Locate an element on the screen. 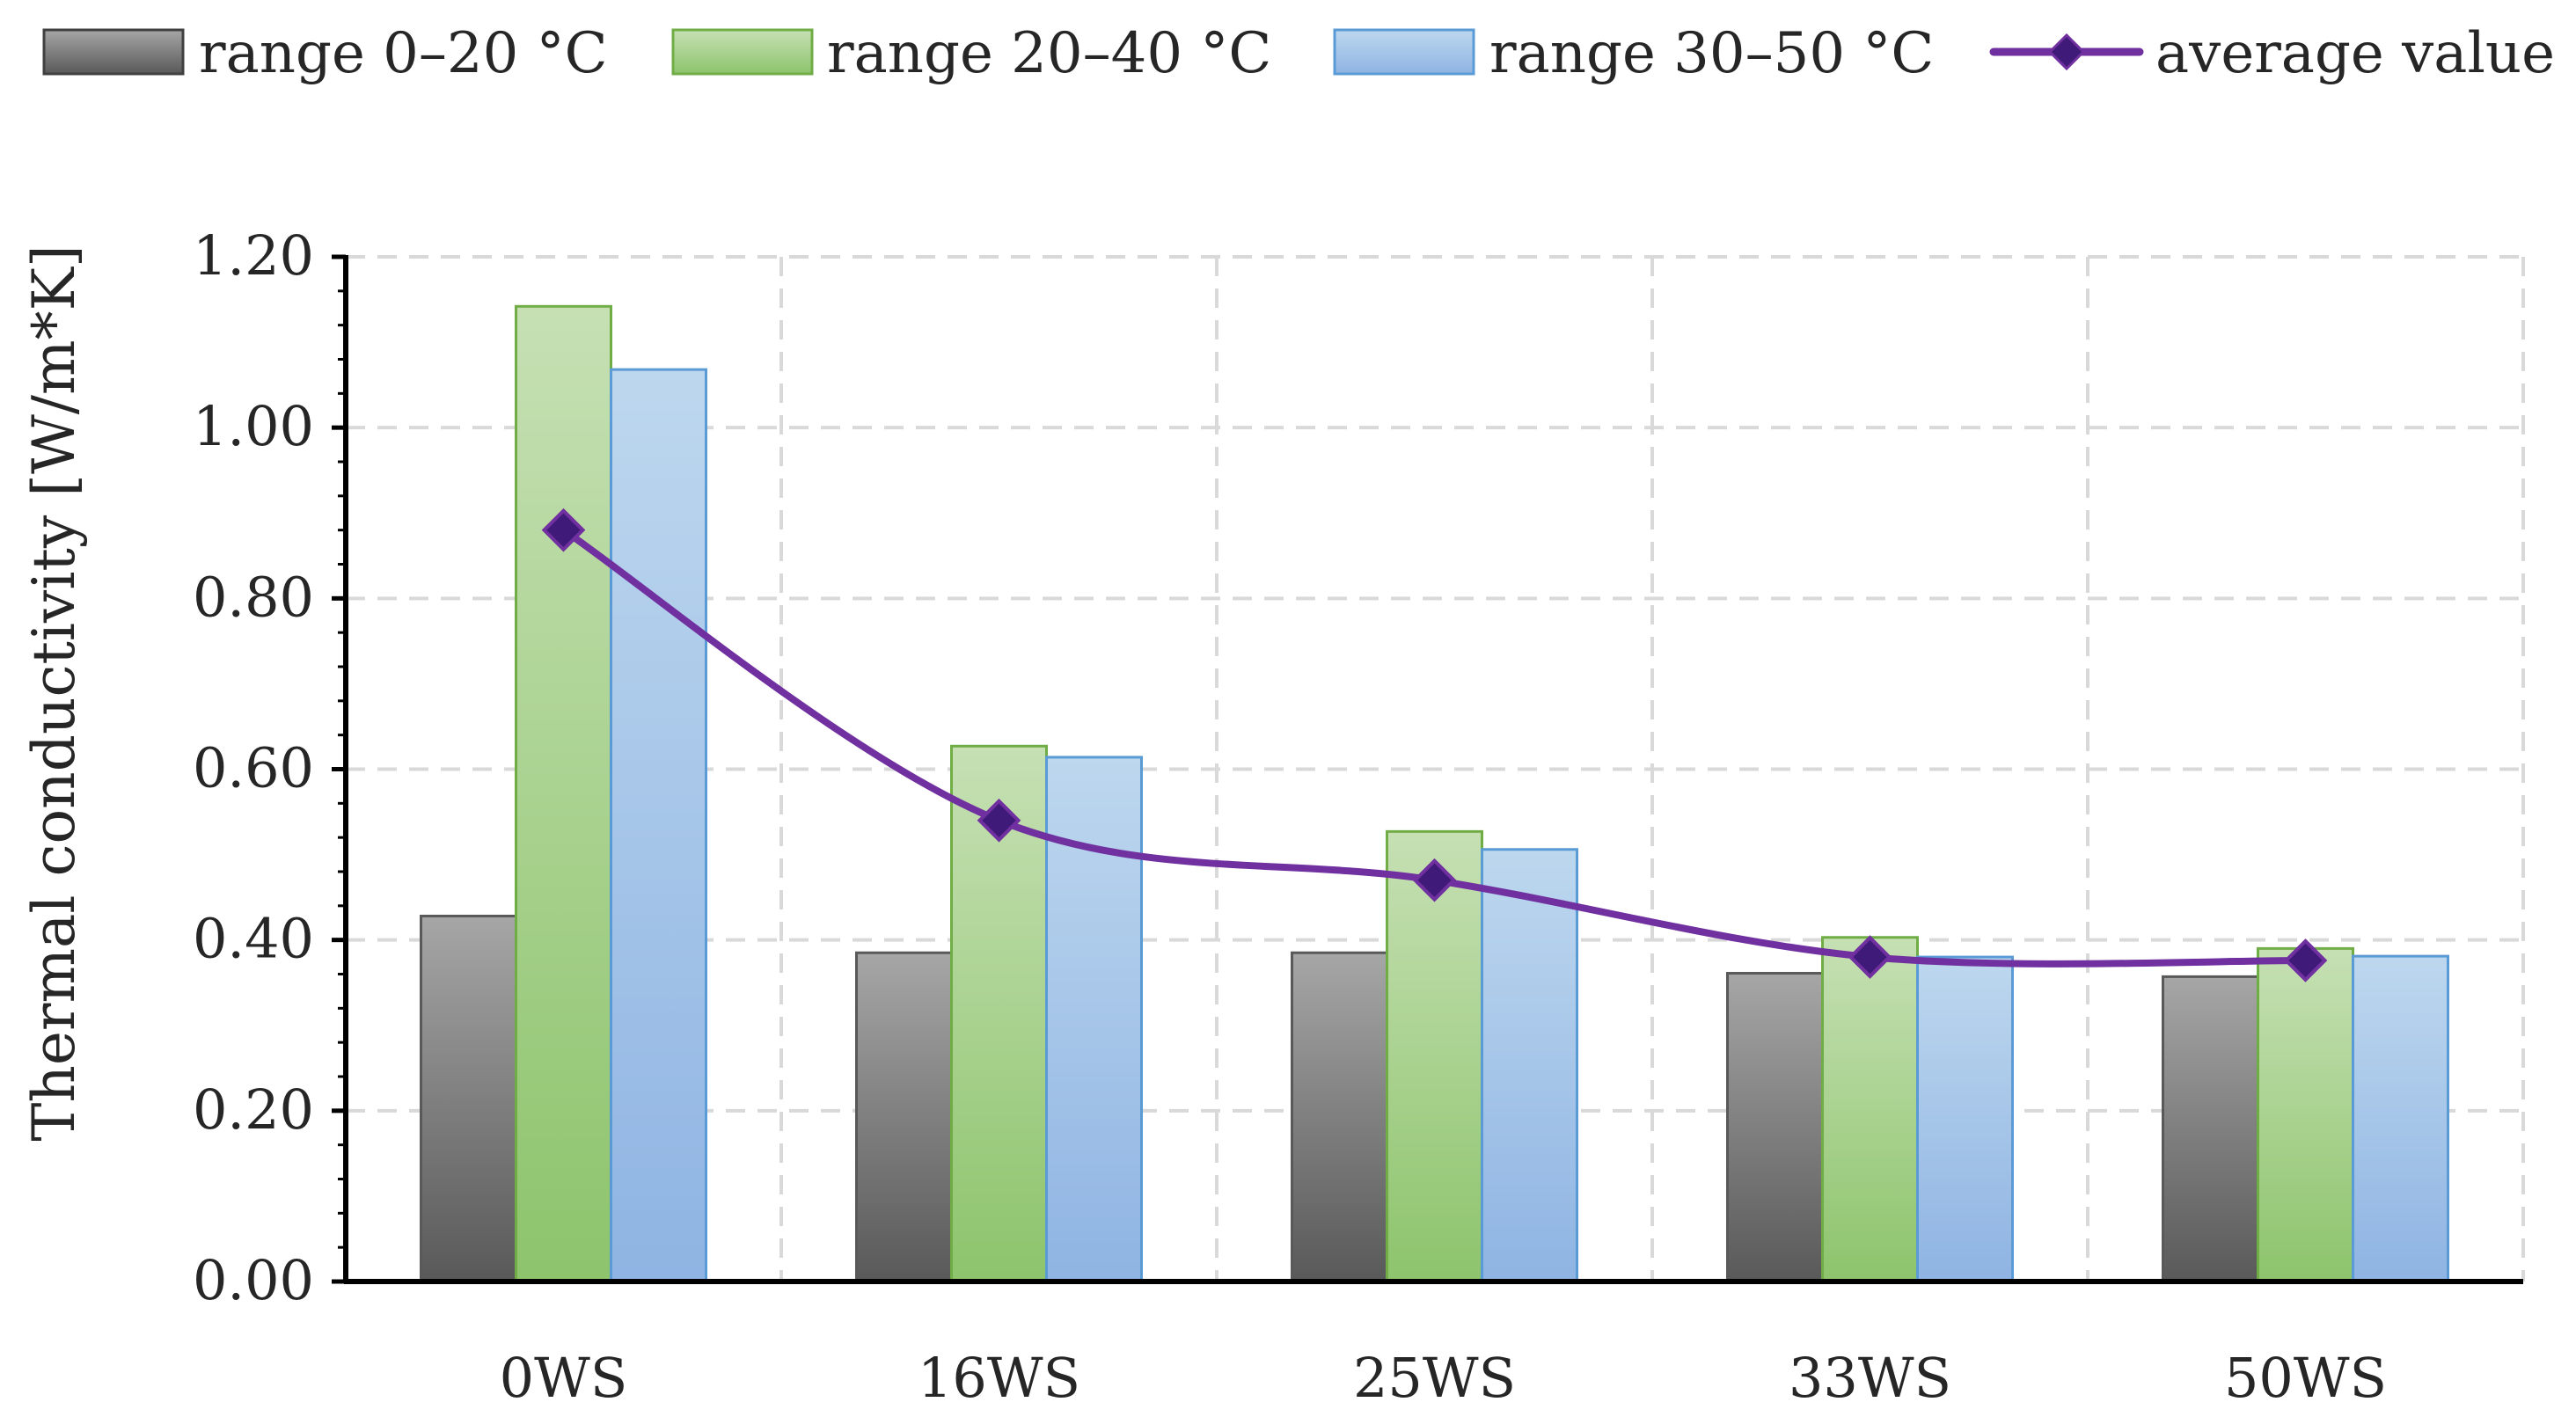  bar-range-0-20-25ws is located at coordinates (1339, 1117).